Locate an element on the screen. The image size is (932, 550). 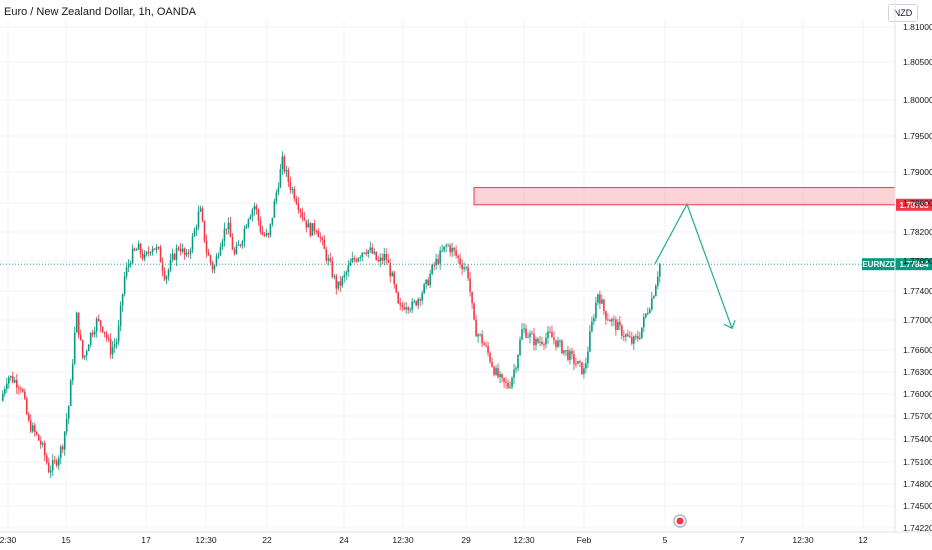
forecast-arrow is located at coordinates (695, 266).